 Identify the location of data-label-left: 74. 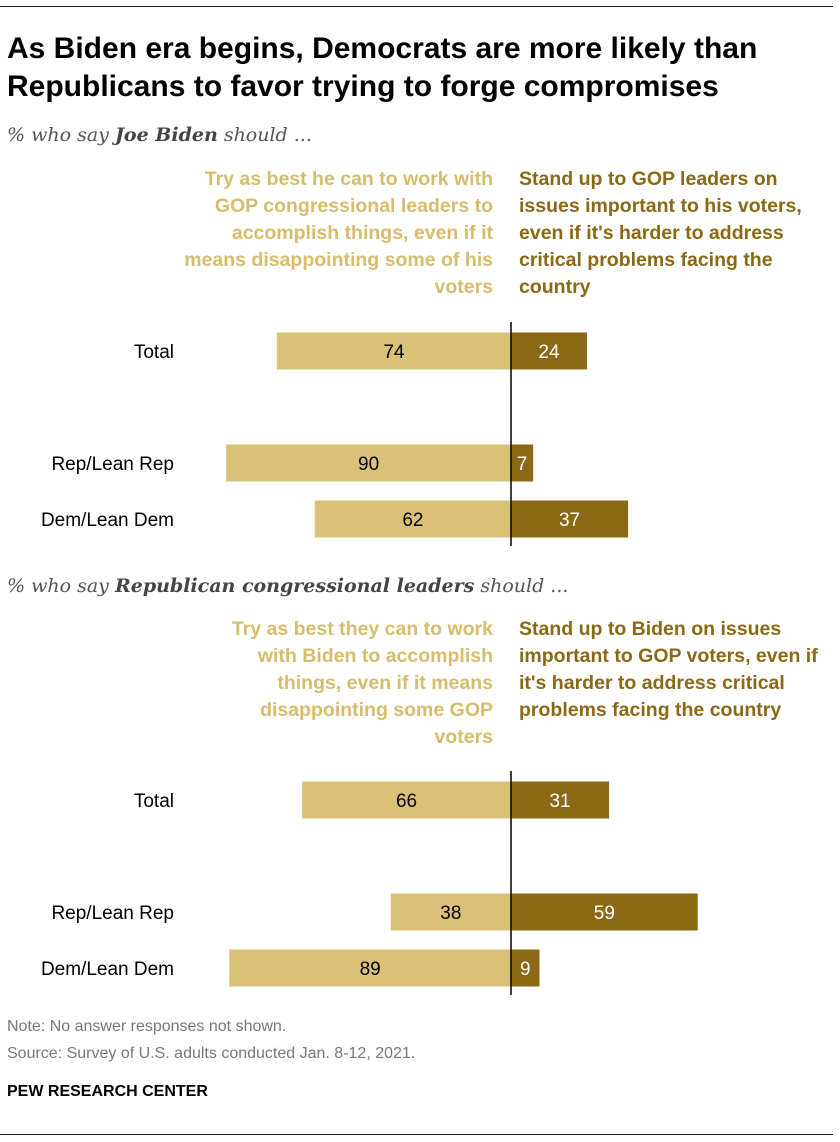
(394, 352).